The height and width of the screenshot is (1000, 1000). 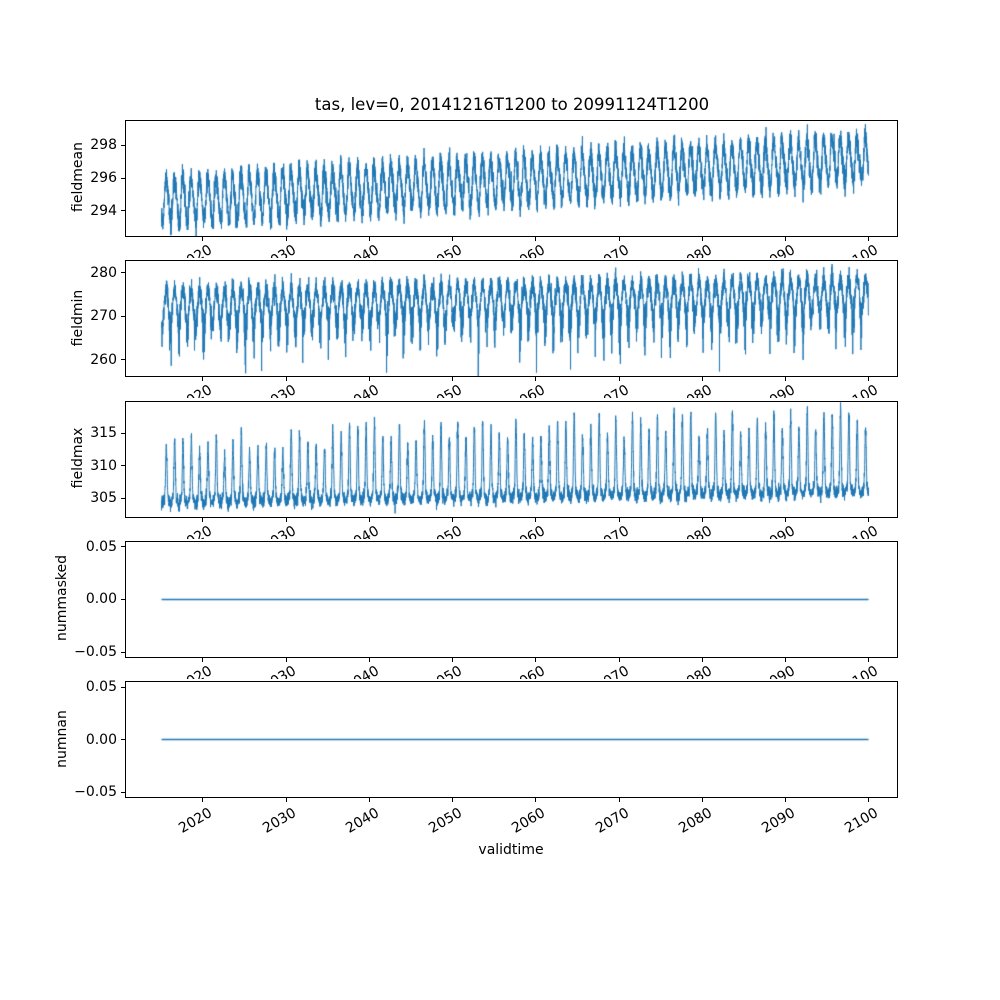 I want to click on subplot-fieldmax, so click(x=511, y=459).